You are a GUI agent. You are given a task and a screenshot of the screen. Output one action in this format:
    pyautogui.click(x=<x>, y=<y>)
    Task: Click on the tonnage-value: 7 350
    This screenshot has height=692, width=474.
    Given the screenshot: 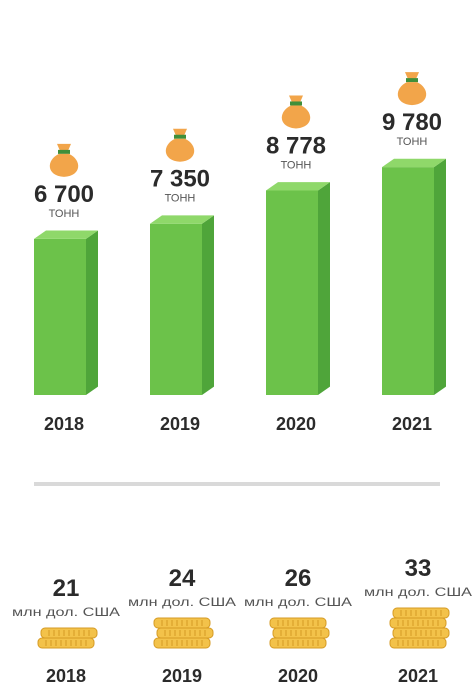 What is the action you would take?
    pyautogui.click(x=180, y=179)
    